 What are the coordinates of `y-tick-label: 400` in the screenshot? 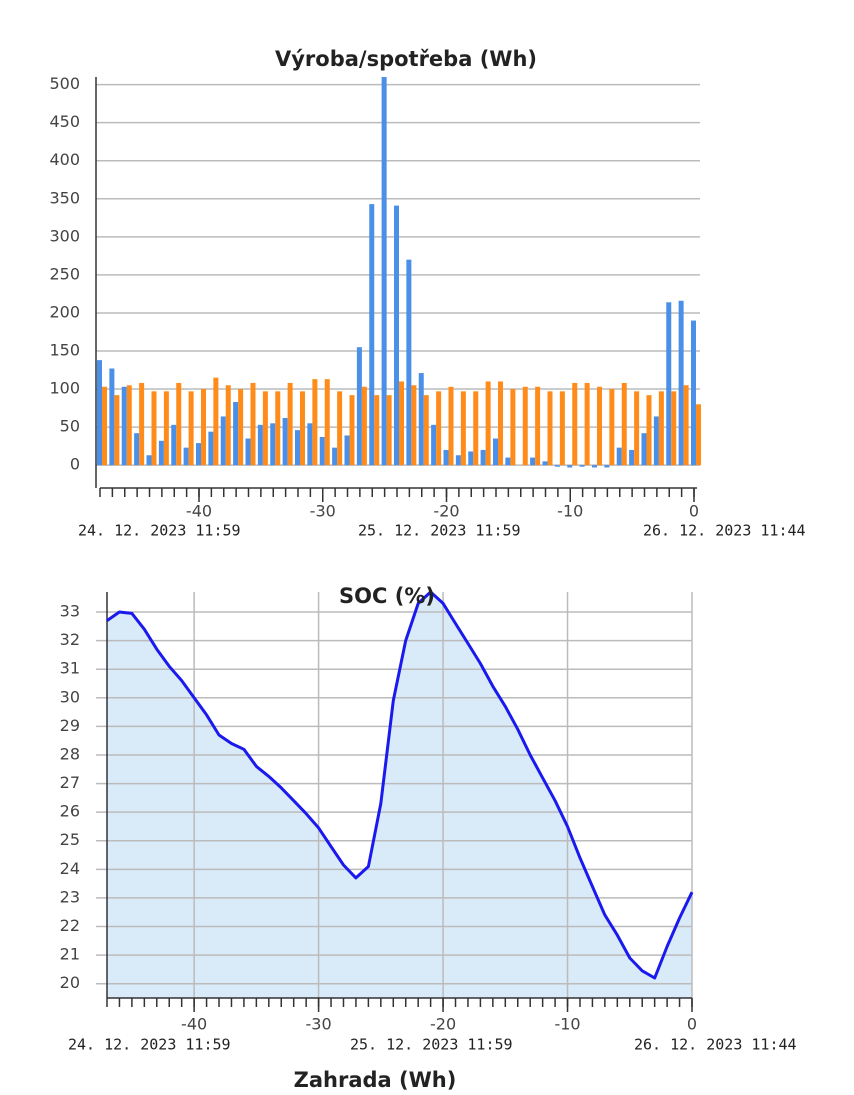 It's located at (64, 159).